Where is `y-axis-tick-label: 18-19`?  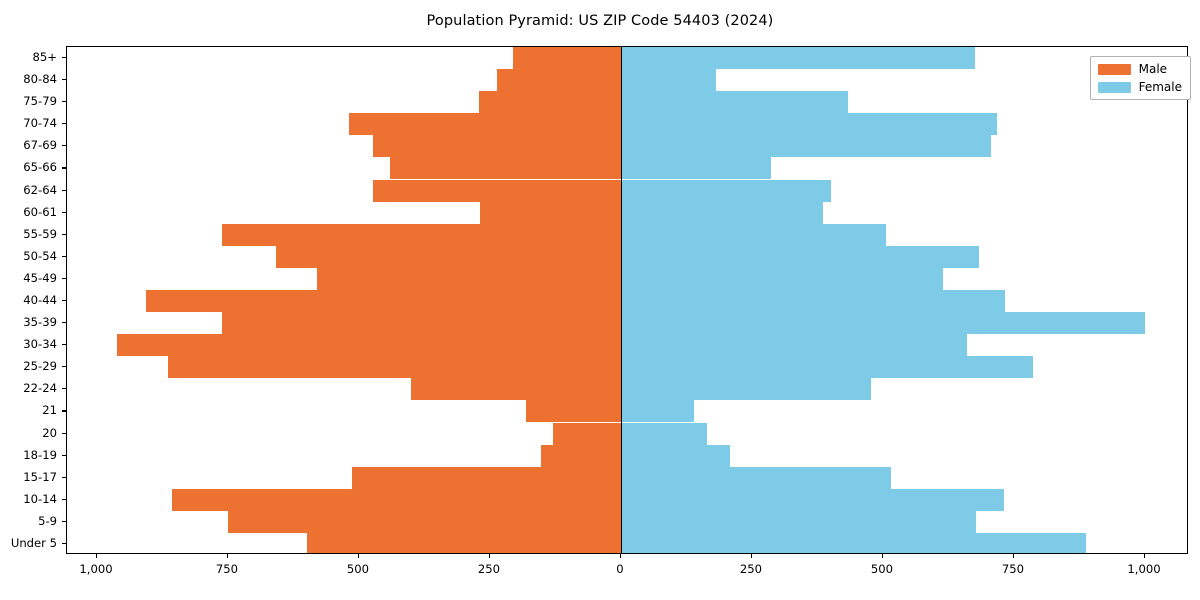
y-axis-tick-label: 18-19 is located at coordinates (40, 454).